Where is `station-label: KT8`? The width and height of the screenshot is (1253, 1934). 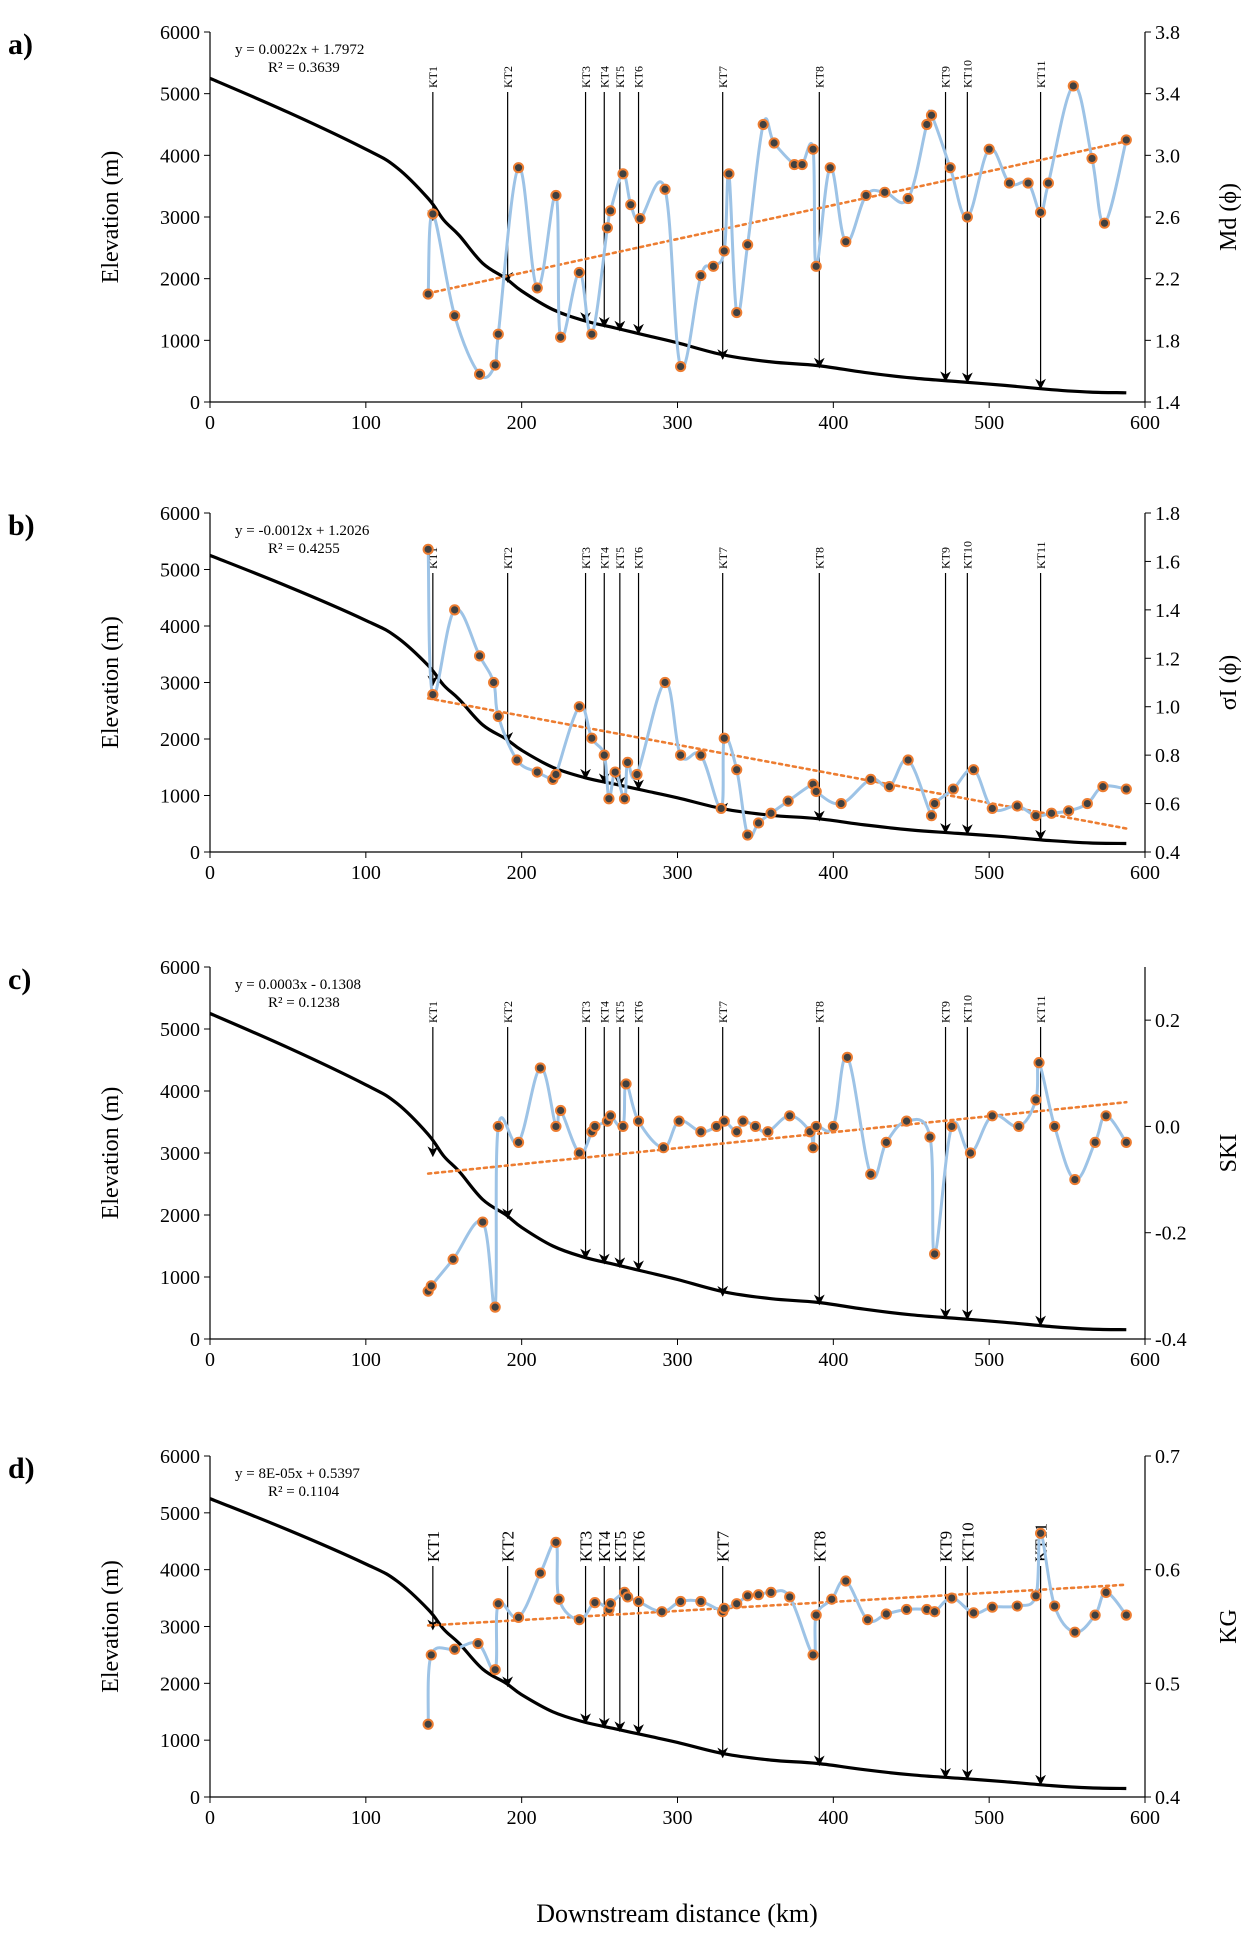 station-label: KT8 is located at coordinates (820, 1012).